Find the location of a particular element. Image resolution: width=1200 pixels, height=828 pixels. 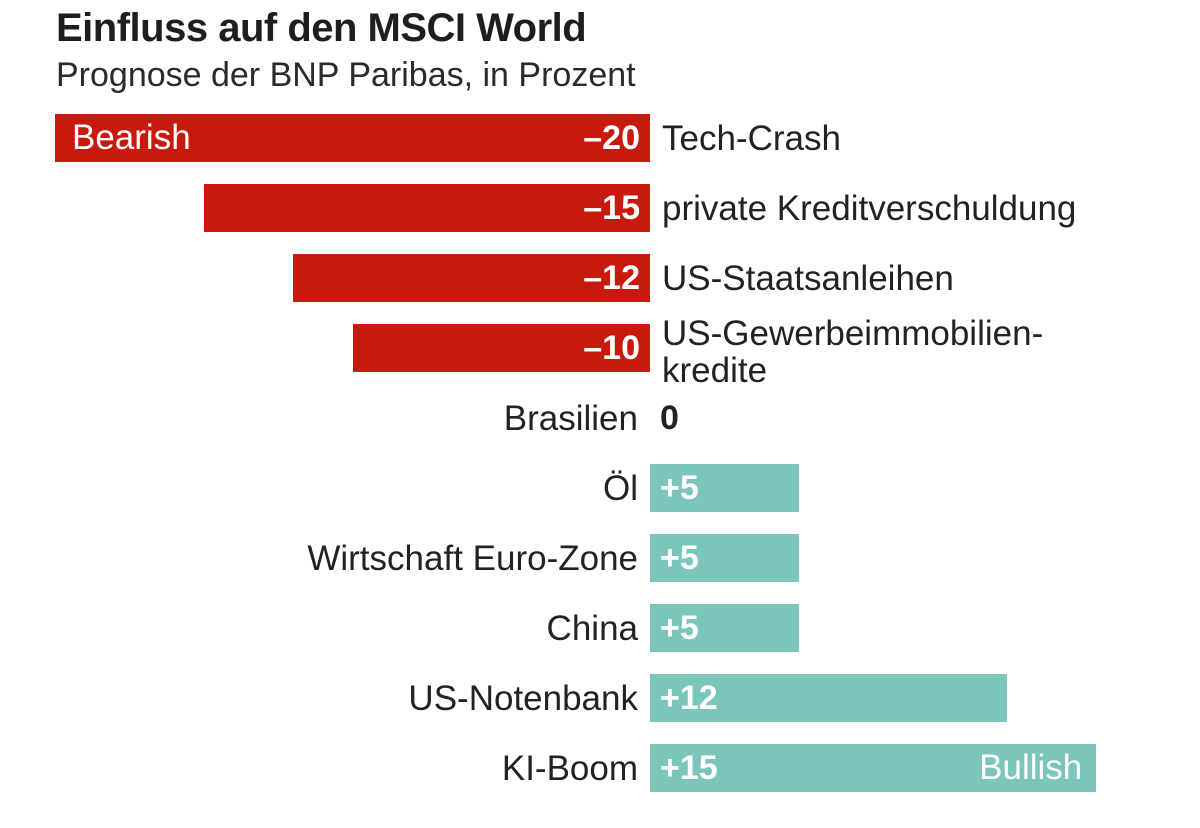

category-label-4: Brasilien is located at coordinates (570, 418).